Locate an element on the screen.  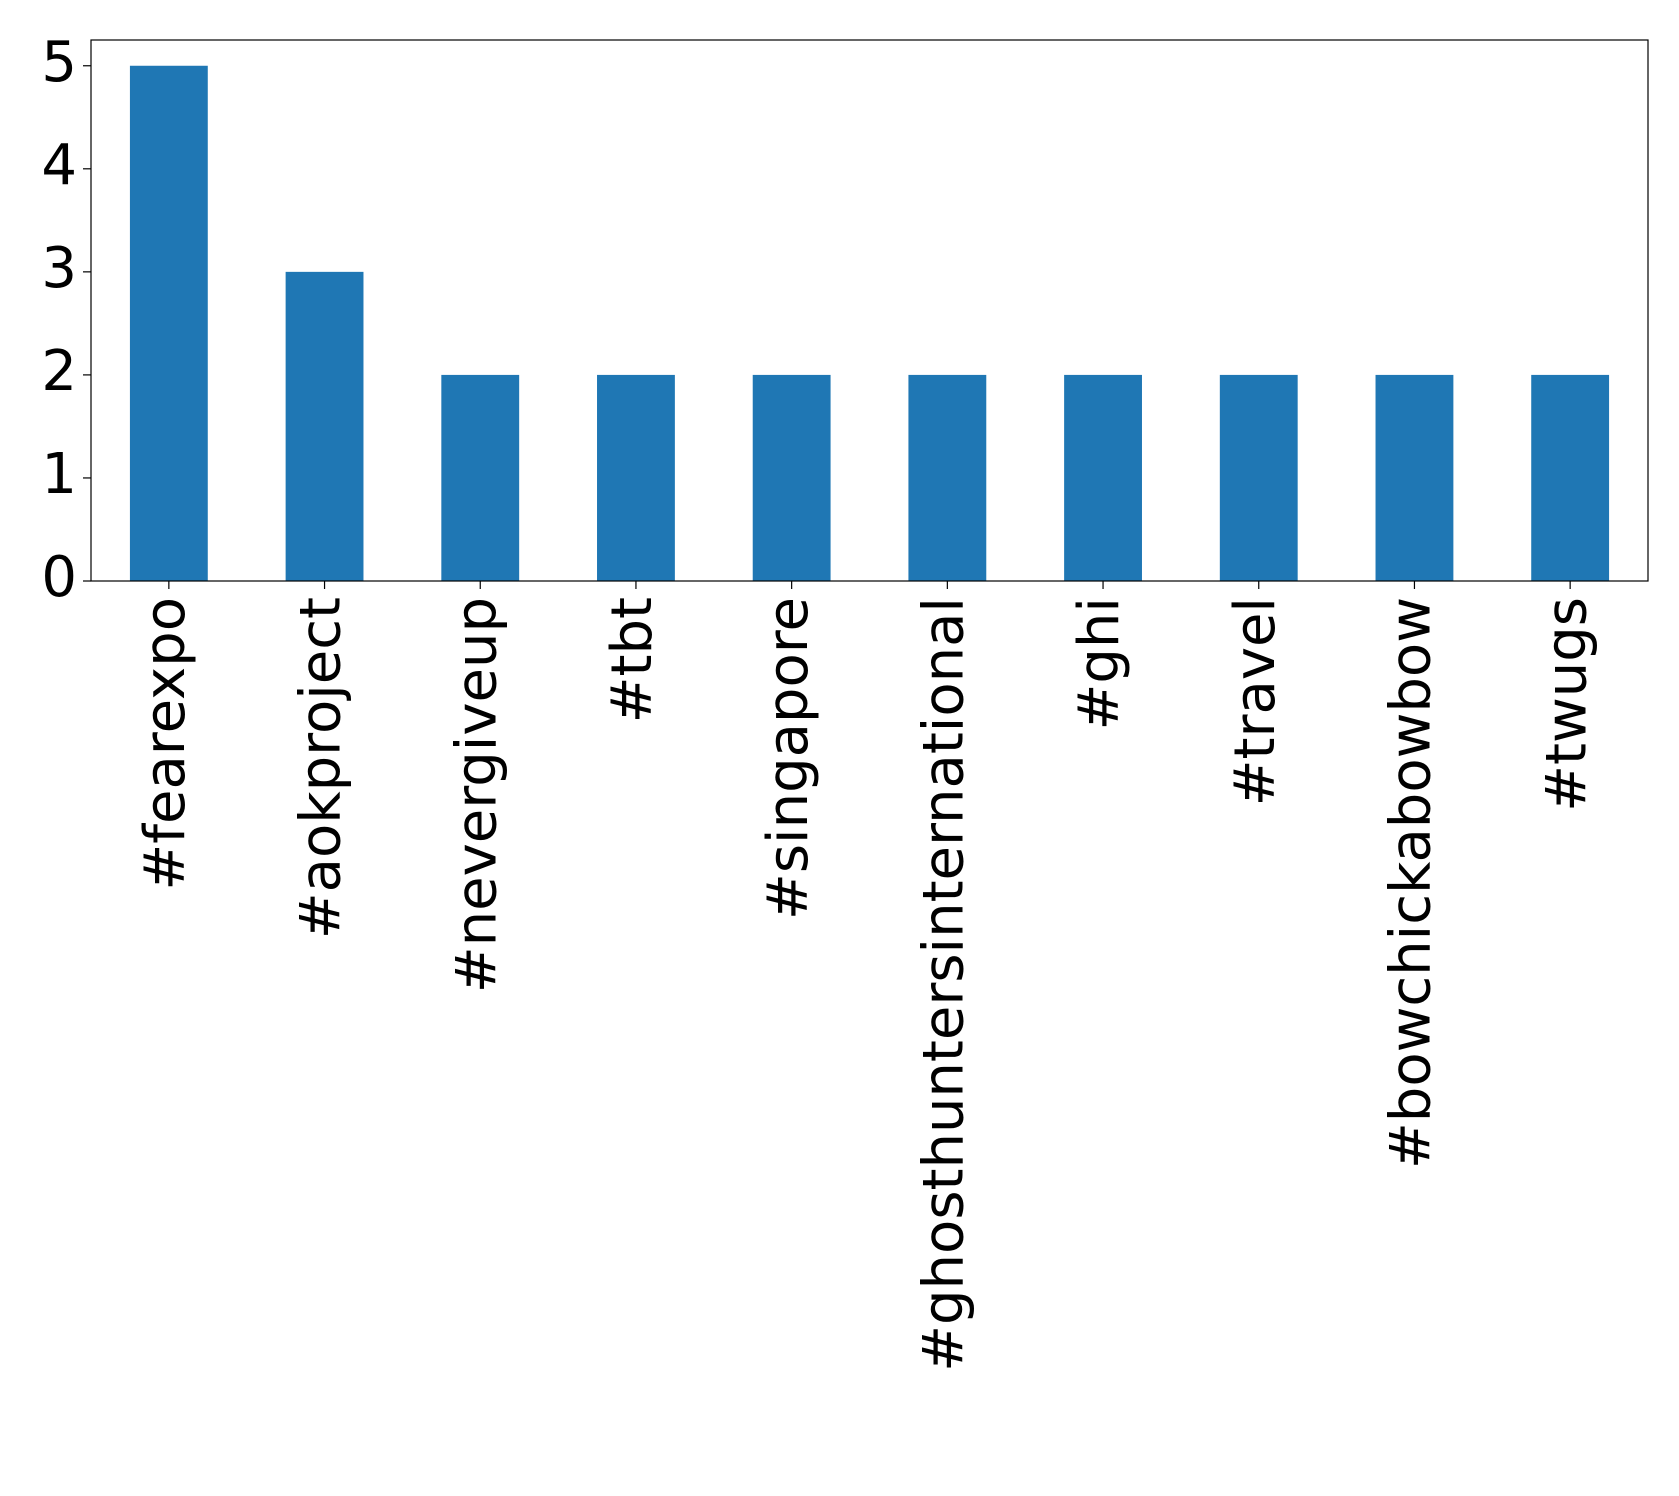
x-tick-label: #bowchickabowbow is located at coordinates (1411, 883).